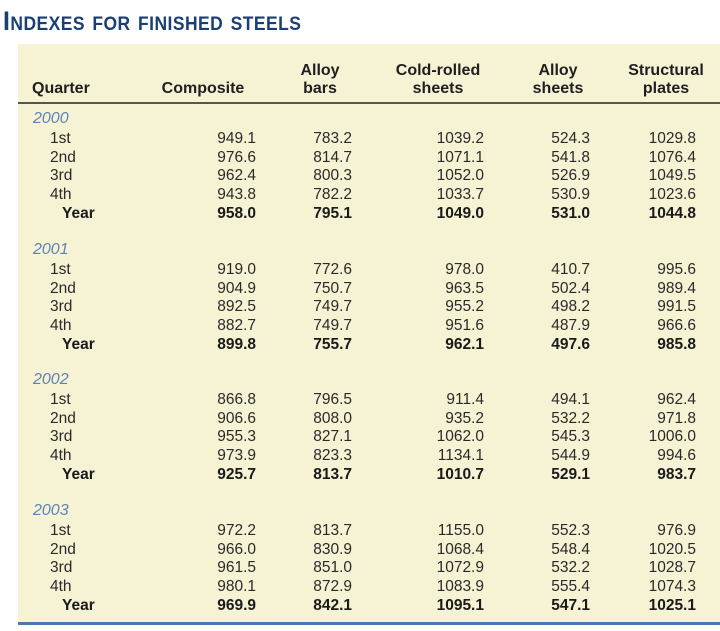 The width and height of the screenshot is (720, 631). I want to click on table-row: 4th 973.9 823.3 1134.1 544.9 994.6, so click(369, 456).